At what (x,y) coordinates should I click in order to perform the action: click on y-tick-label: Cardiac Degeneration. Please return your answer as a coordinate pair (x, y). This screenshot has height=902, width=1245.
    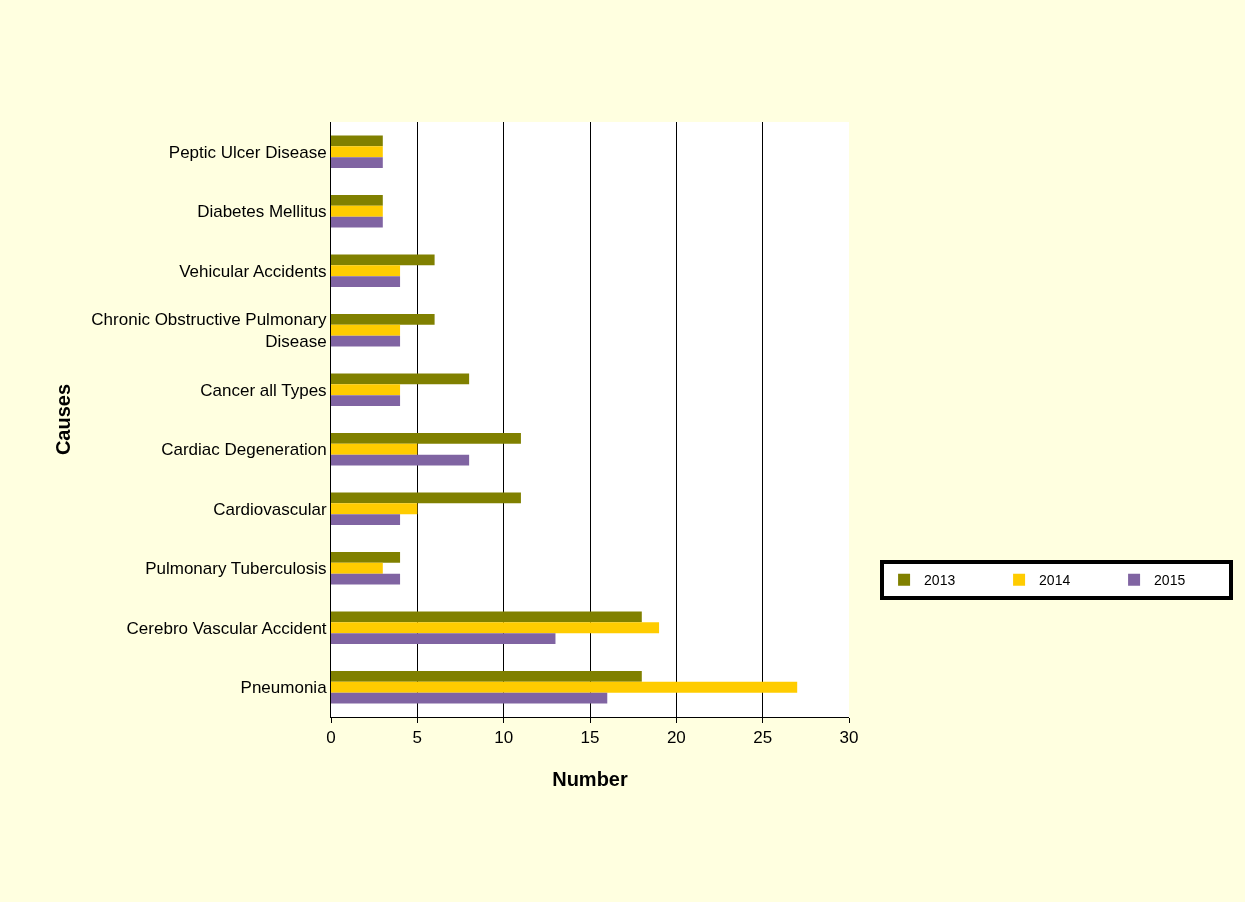
    Looking at the image, I should click on (244, 450).